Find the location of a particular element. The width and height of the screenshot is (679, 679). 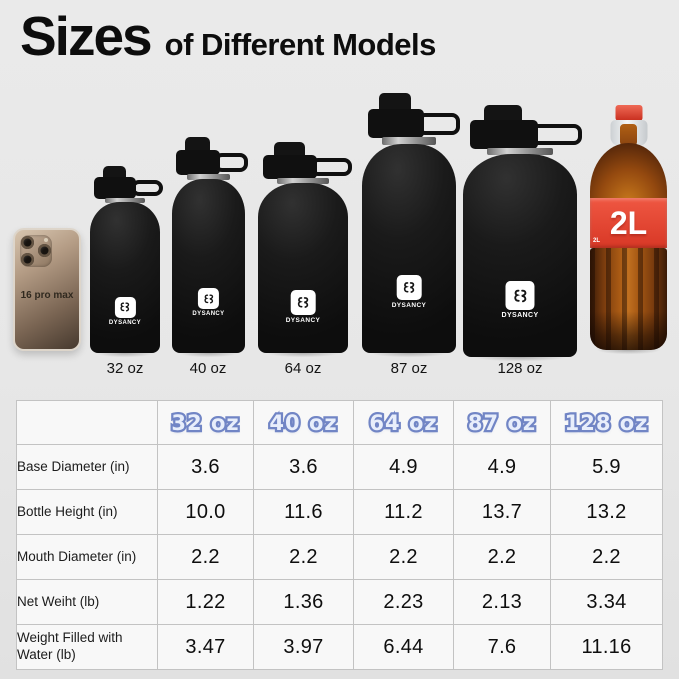

spec-value: 11.6 is located at coordinates (303, 512).